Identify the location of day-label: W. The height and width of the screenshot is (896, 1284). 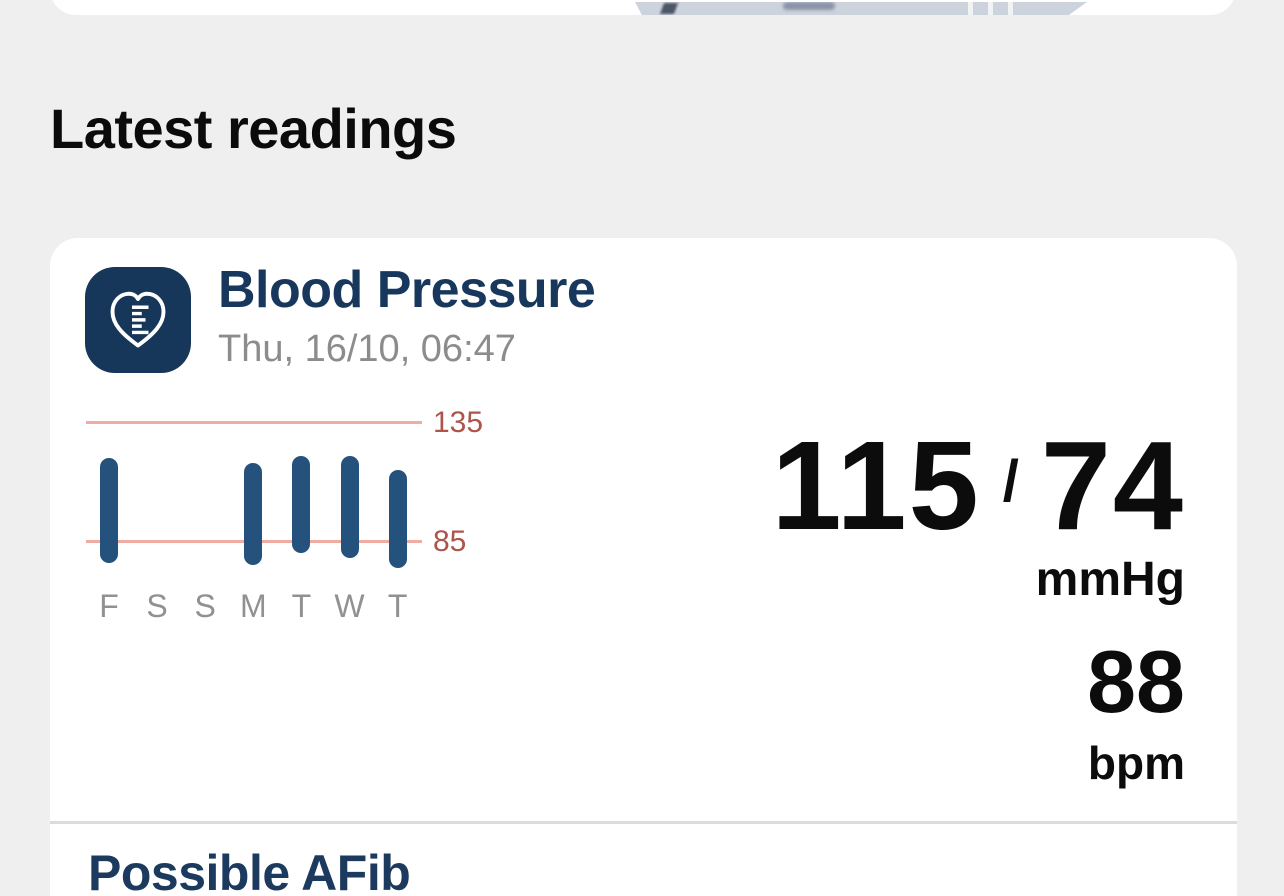
(349, 606).